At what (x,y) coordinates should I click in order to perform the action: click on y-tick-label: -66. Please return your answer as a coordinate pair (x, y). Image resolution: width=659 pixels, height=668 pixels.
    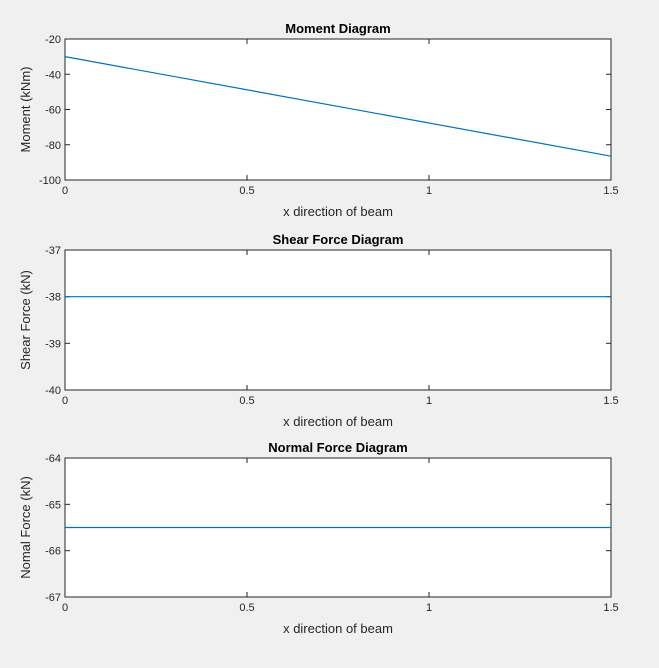
    Looking at the image, I should click on (53, 552).